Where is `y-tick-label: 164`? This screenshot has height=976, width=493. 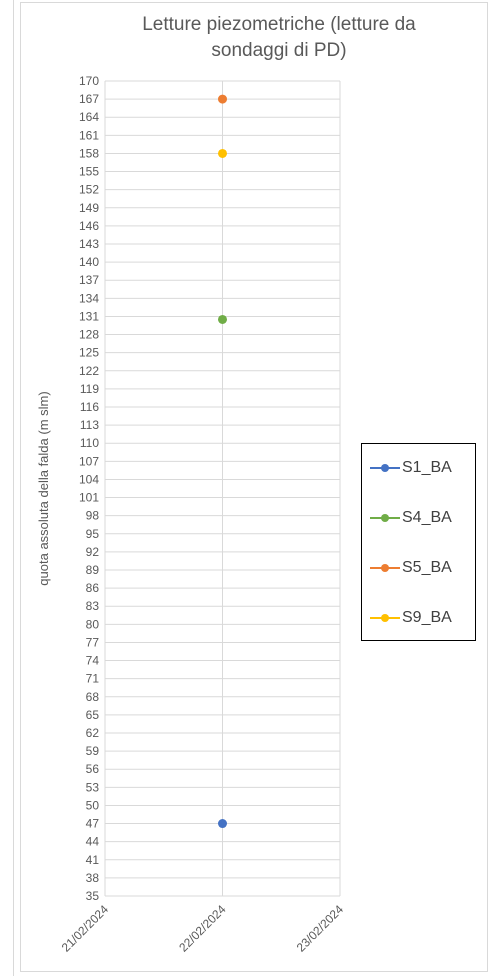 y-tick-label: 164 is located at coordinates (89, 117).